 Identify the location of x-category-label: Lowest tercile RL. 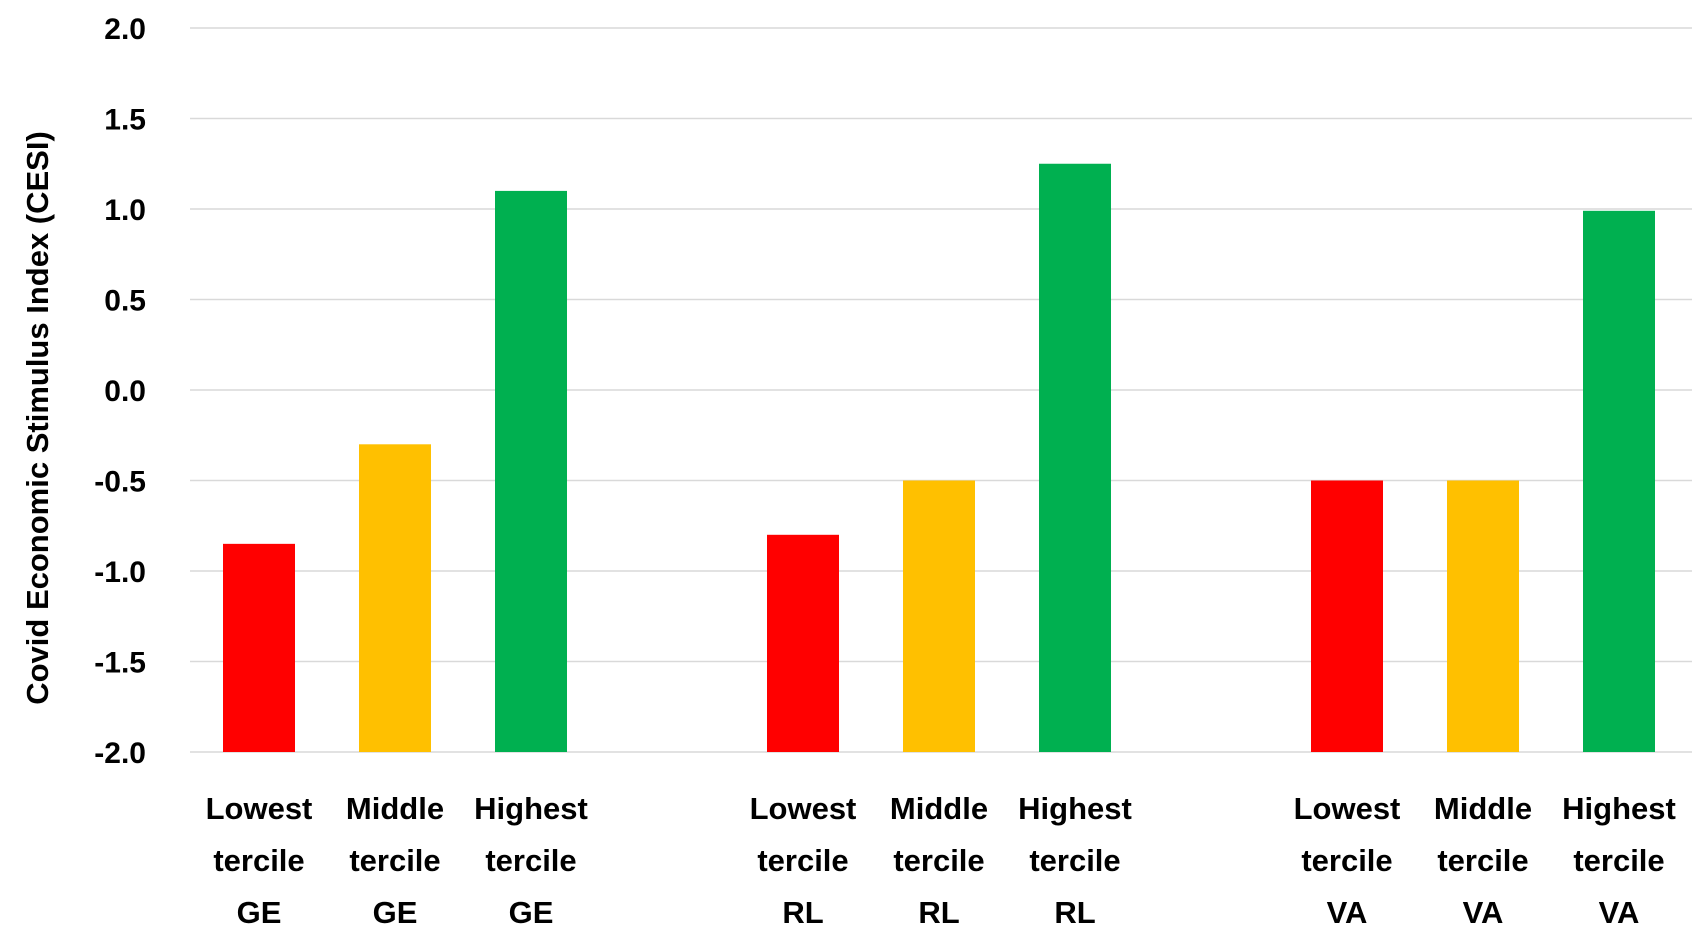
(803, 858).